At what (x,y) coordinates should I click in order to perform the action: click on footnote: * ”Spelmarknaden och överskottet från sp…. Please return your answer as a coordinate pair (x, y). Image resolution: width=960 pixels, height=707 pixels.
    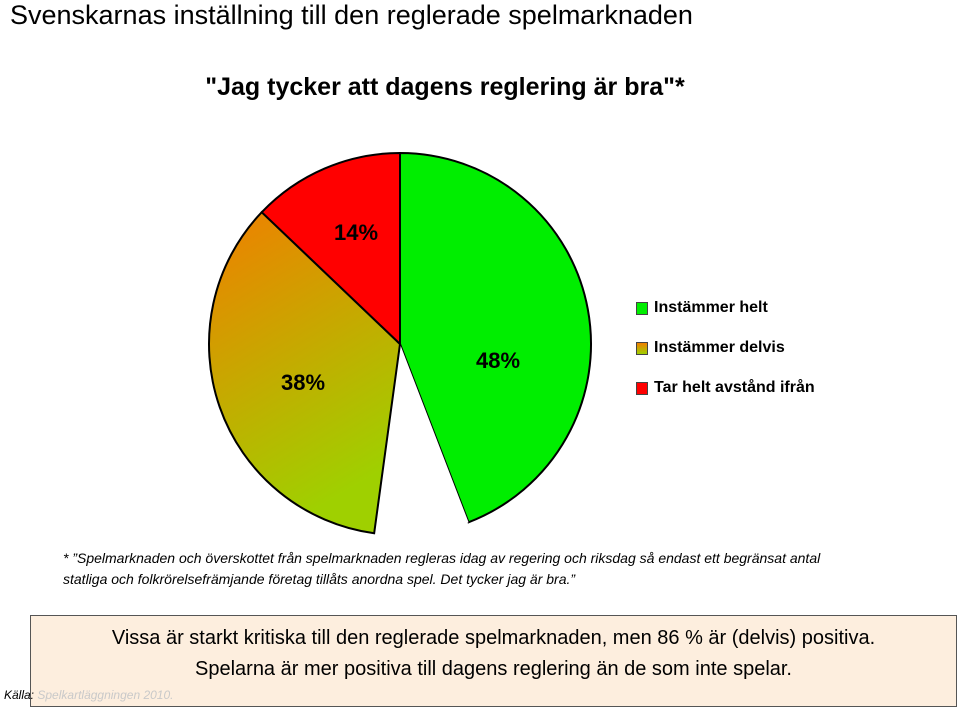
    Looking at the image, I should click on (498, 569).